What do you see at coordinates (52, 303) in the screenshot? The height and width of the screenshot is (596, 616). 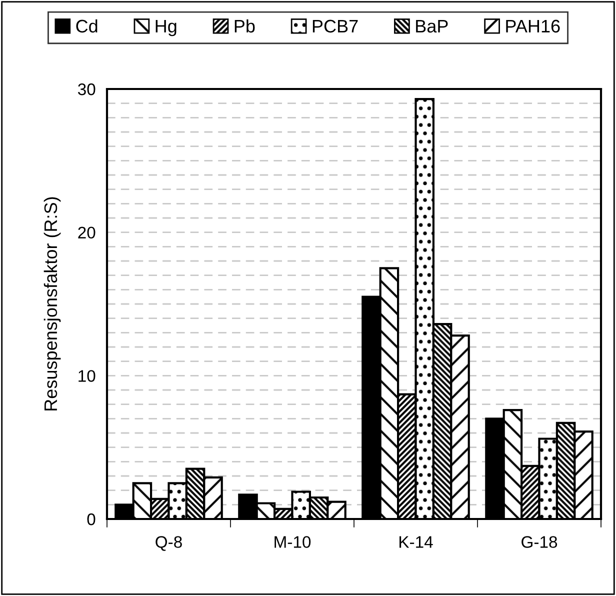 I see `y-axis-title: Resuspensjonsfaktor (R:S)` at bounding box center [52, 303].